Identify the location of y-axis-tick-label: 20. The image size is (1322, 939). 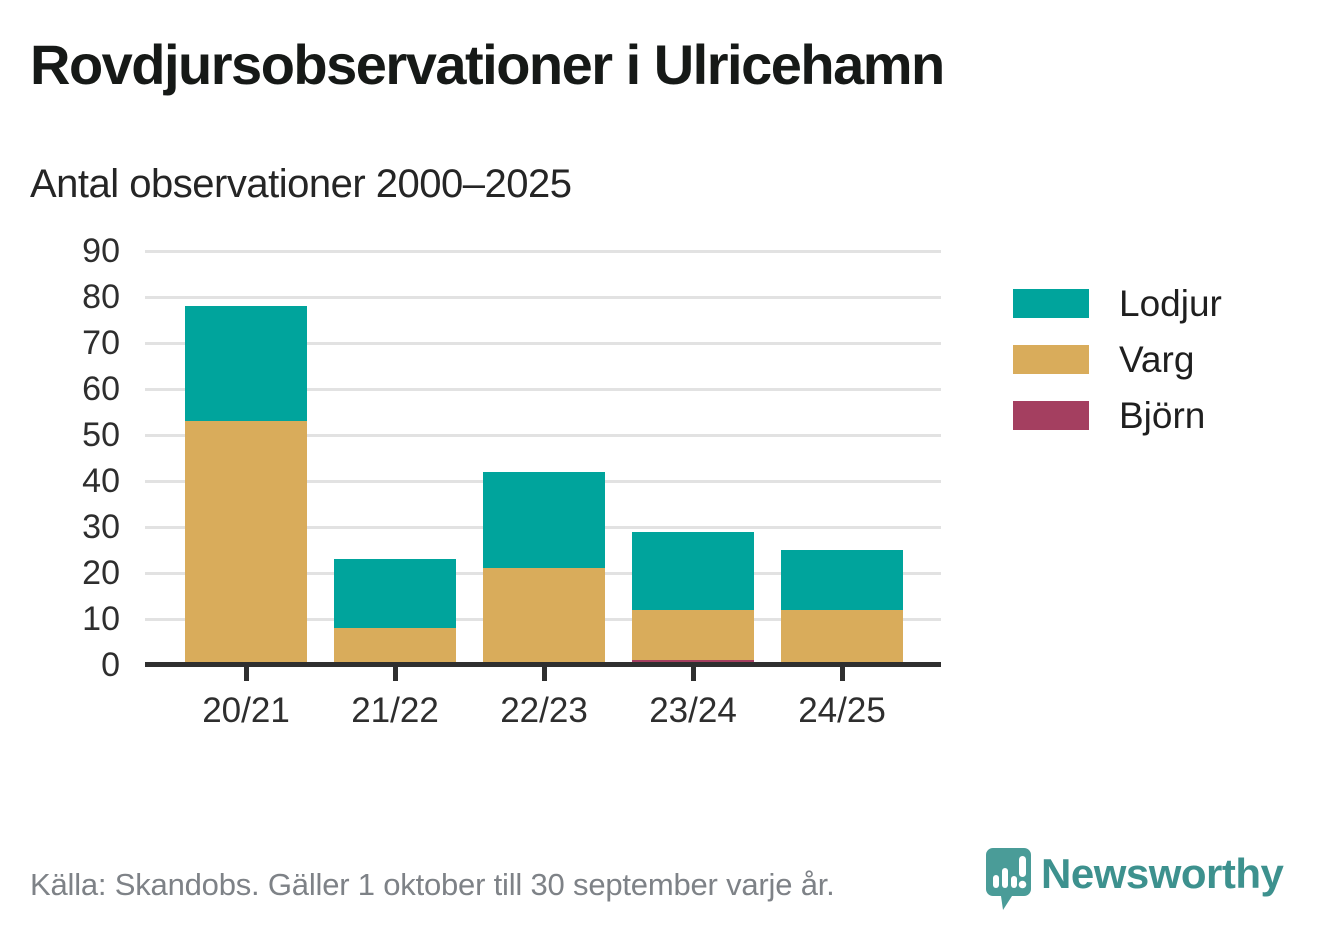
(101, 573).